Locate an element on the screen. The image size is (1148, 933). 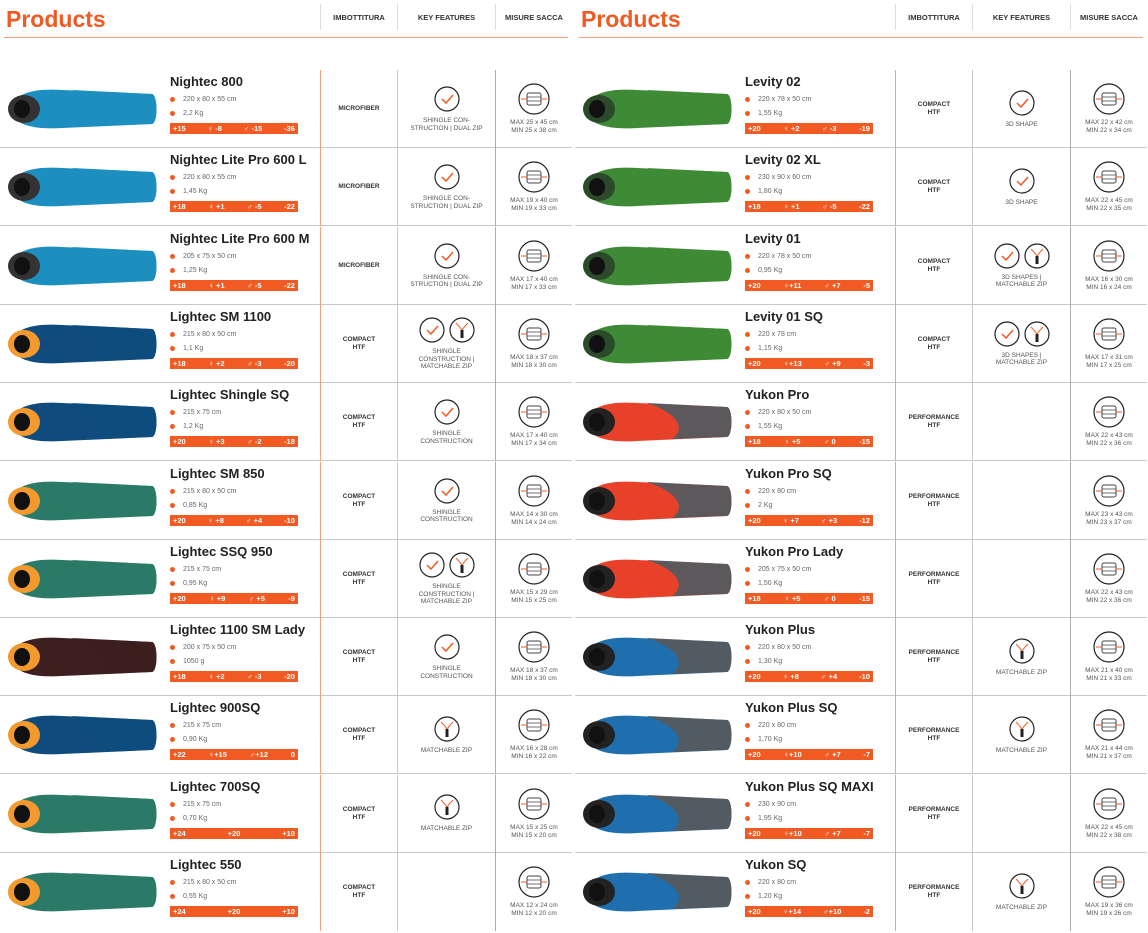
dimensions-value: 205 x 75 x 50 cm is located at coordinates (210, 256).